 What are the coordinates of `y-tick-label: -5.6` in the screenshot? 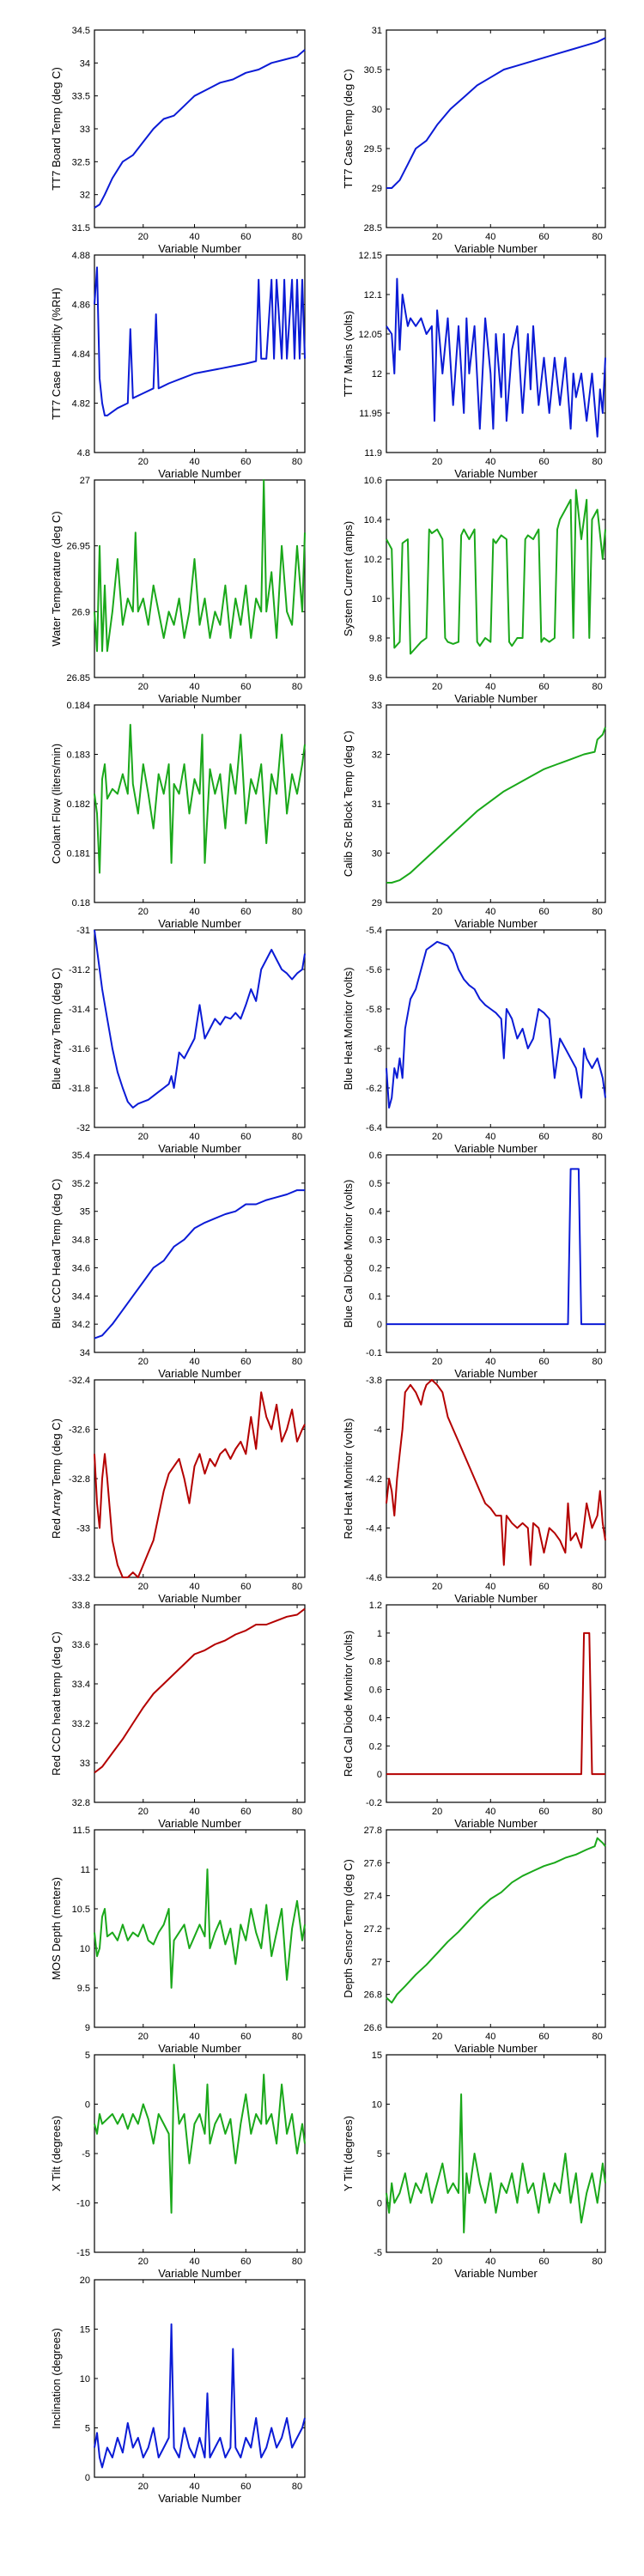 It's located at (374, 970).